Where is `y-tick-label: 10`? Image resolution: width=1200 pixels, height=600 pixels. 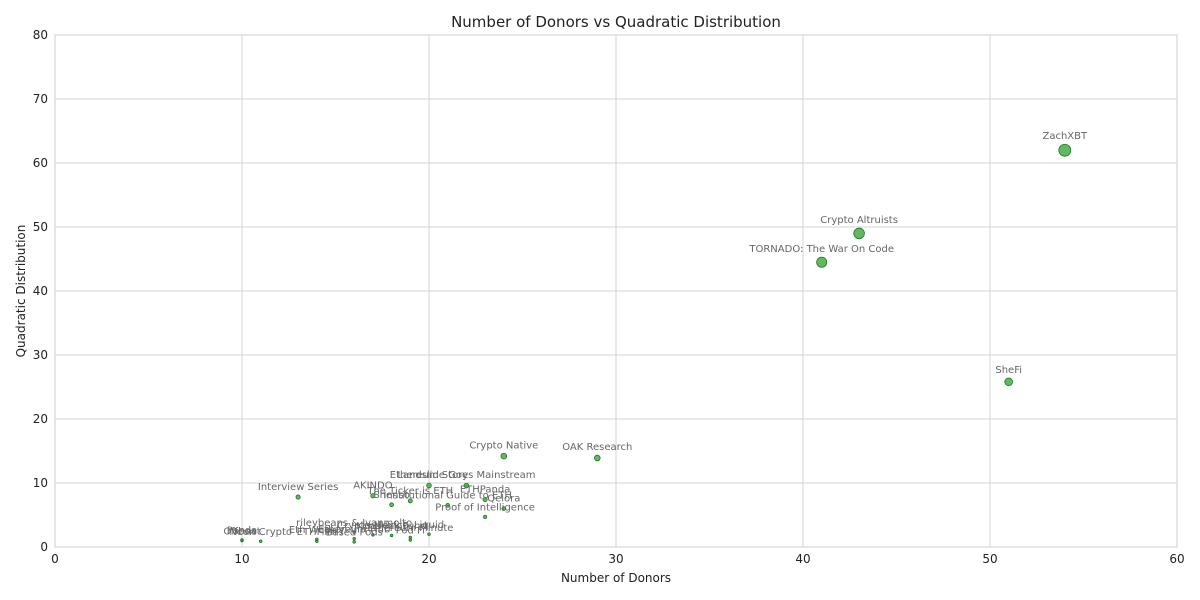 y-tick-label: 10 is located at coordinates (40, 483).